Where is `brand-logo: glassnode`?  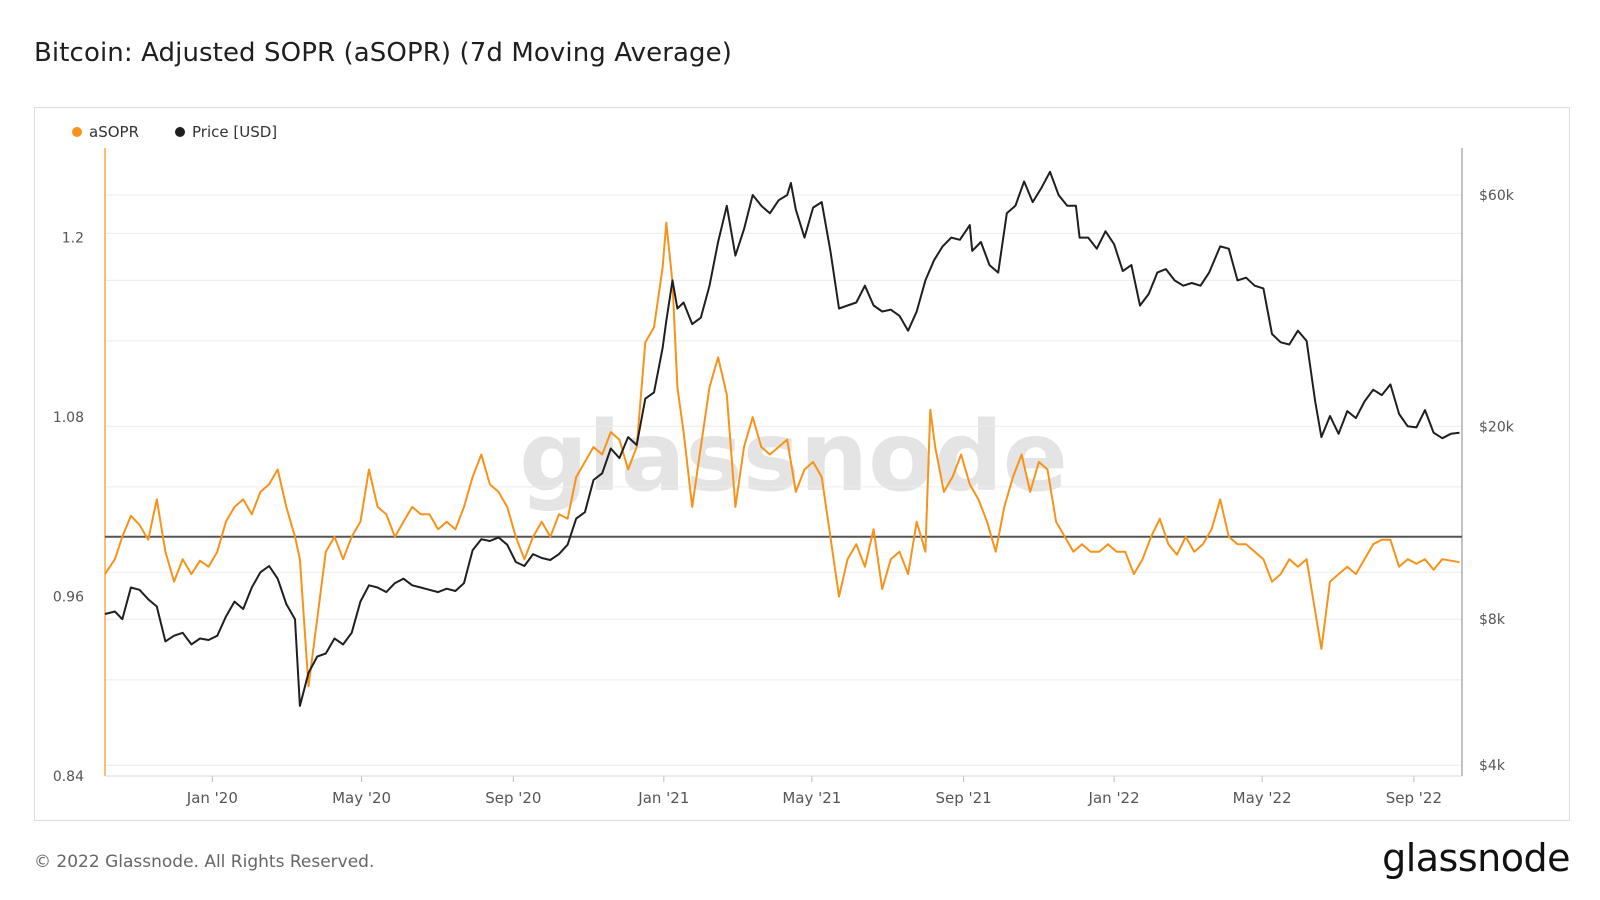 brand-logo: glassnode is located at coordinates (1476, 858).